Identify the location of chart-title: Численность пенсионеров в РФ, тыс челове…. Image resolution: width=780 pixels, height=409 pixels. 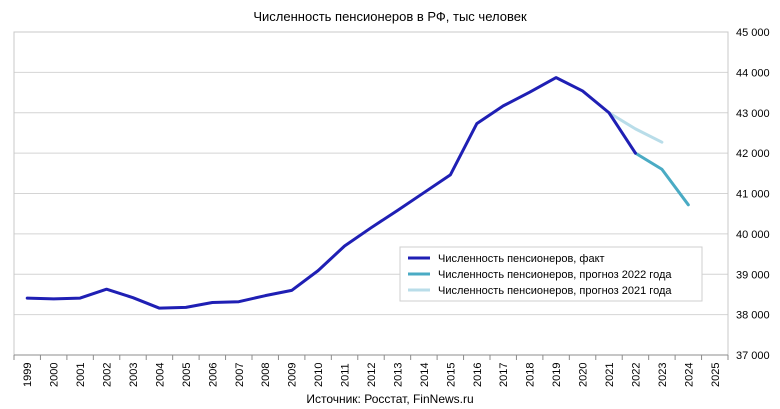
(390, 16).